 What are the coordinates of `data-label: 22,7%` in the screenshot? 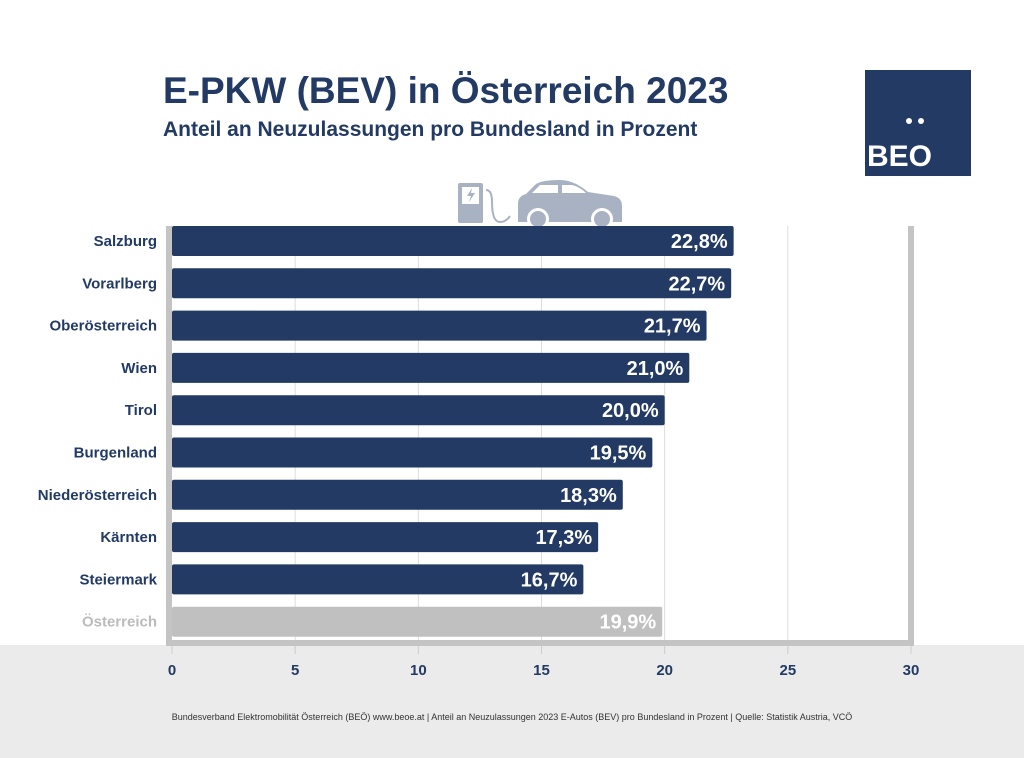 It's located at (696, 284).